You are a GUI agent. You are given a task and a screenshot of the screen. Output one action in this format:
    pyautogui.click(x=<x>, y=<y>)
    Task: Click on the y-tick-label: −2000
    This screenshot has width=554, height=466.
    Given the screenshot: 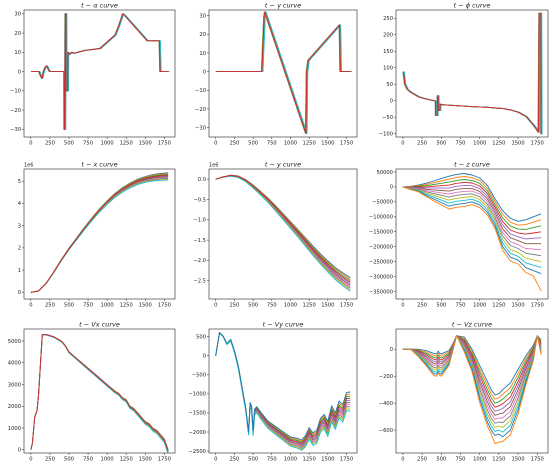 What is the action you would take?
    pyautogui.click(x=197, y=433)
    